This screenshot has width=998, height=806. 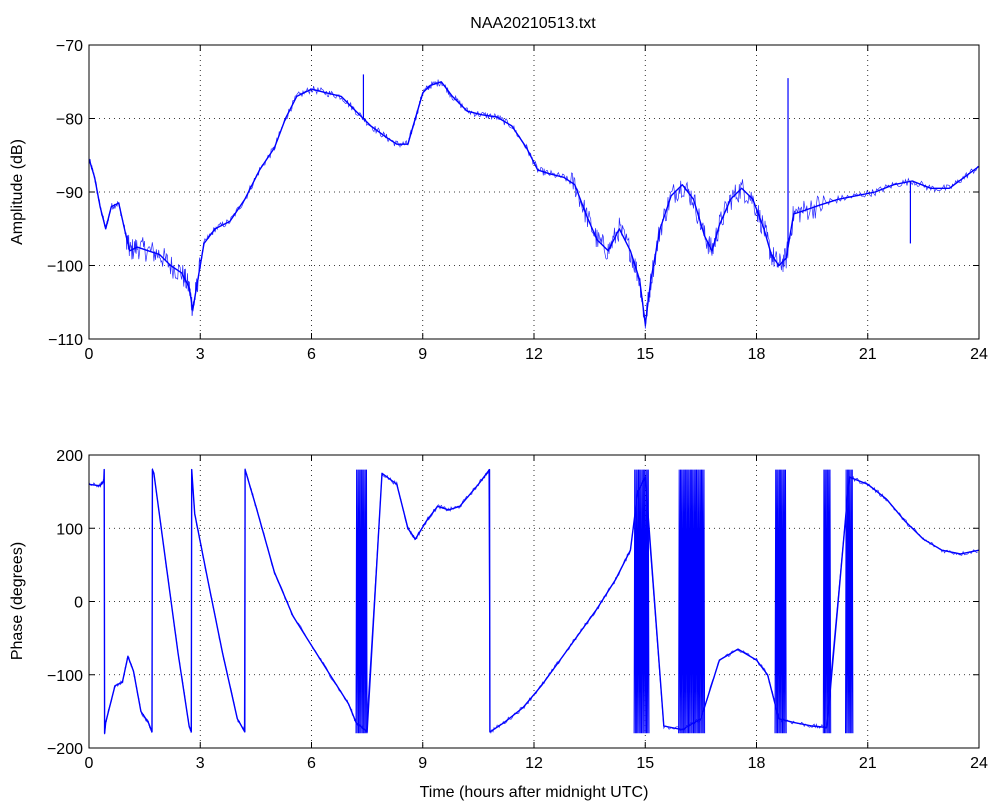 I want to click on y-tick-label: 0, so click(x=78, y=603).